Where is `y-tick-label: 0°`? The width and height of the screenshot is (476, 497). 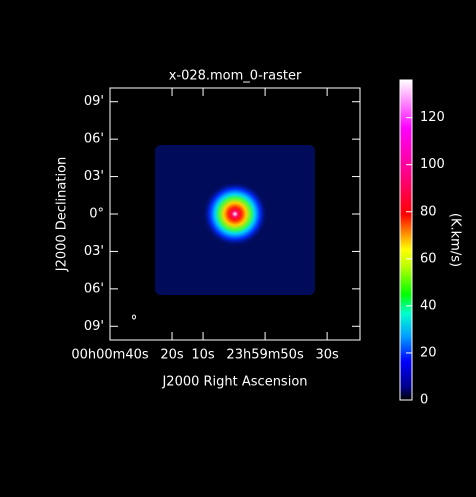
y-tick-label: 0° is located at coordinates (96, 214).